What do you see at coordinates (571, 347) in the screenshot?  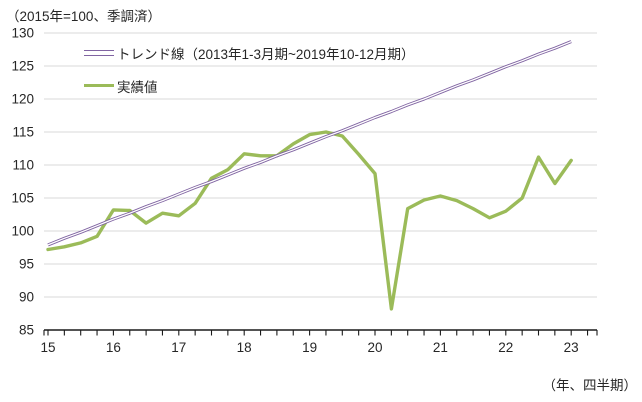 I see `x-tick-label: 23` at bounding box center [571, 347].